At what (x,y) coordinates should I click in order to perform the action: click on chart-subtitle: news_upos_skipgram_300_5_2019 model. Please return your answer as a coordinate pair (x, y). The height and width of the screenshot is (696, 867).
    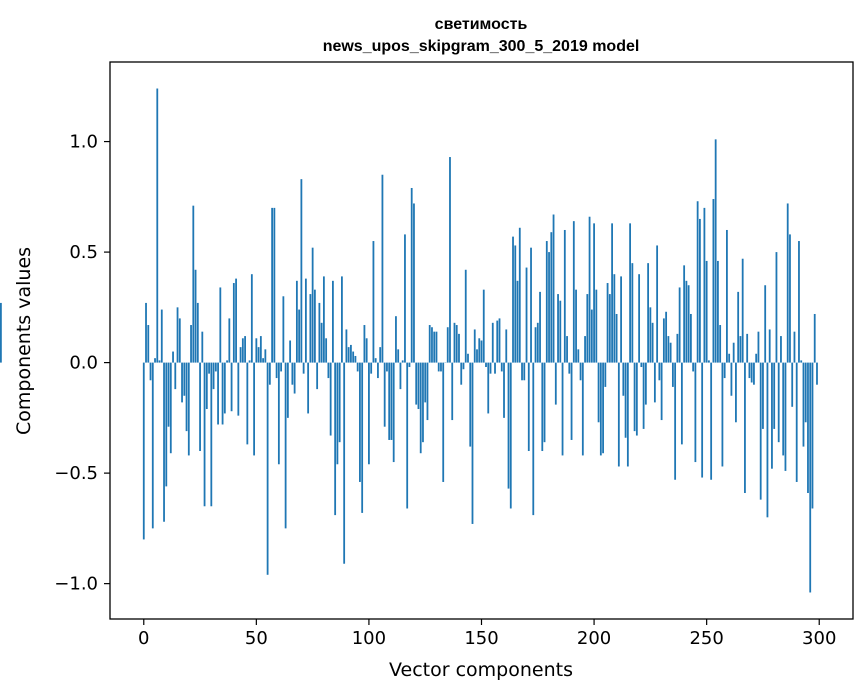
    Looking at the image, I should click on (481, 46).